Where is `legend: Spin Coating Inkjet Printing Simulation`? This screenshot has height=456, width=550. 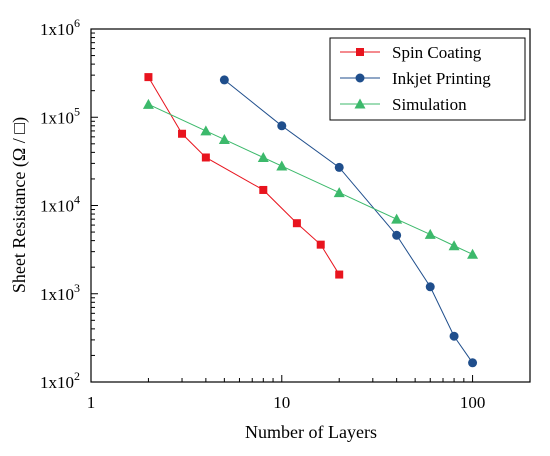
legend: Spin Coating Inkjet Printing Simulation is located at coordinates (427, 79).